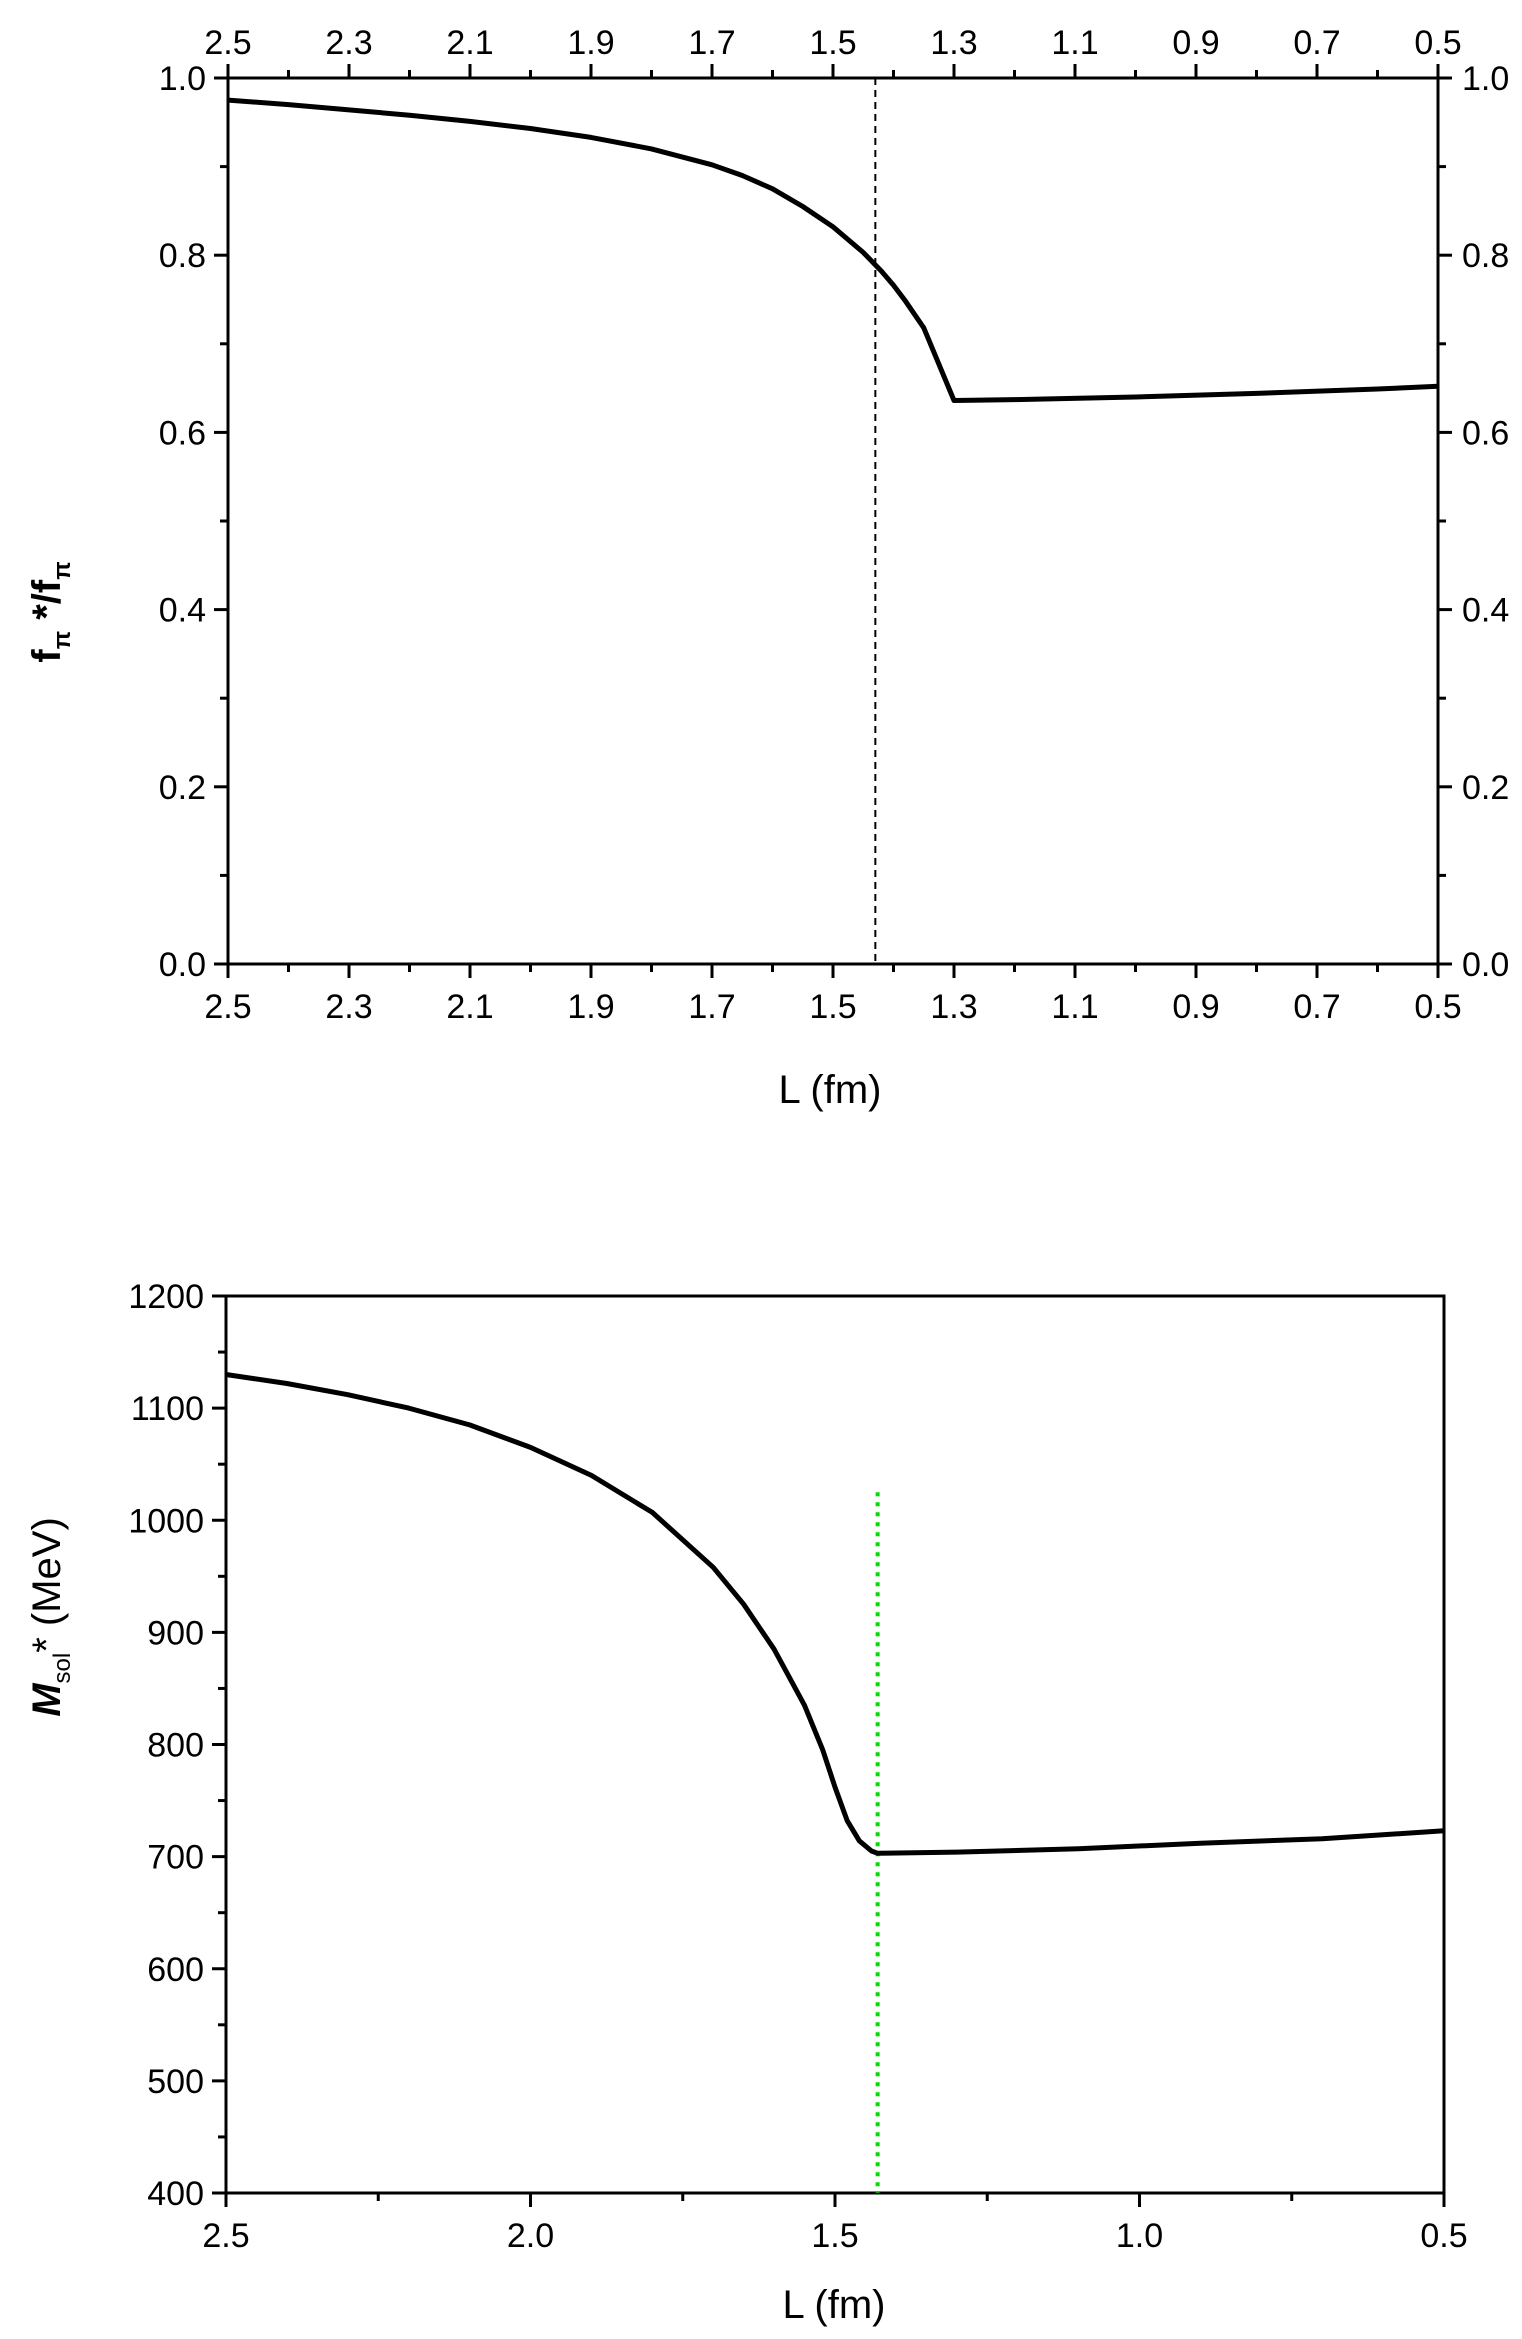 This screenshot has height=2339, width=1522. I want to click on top-tick-label: 0.9, so click(1195, 43).